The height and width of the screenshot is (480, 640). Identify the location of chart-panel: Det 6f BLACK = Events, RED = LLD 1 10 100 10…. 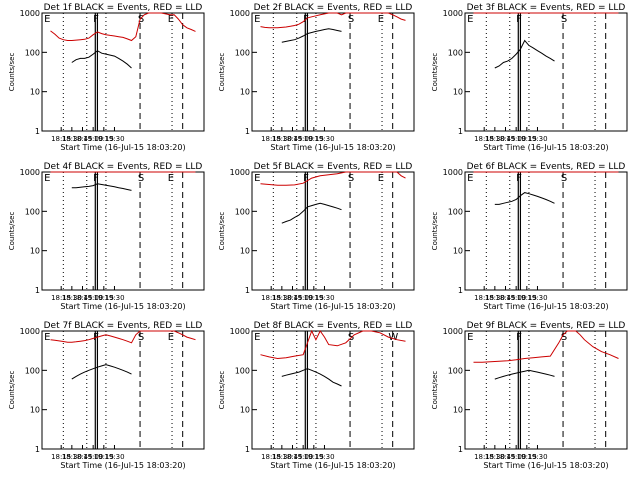
(529, 236).